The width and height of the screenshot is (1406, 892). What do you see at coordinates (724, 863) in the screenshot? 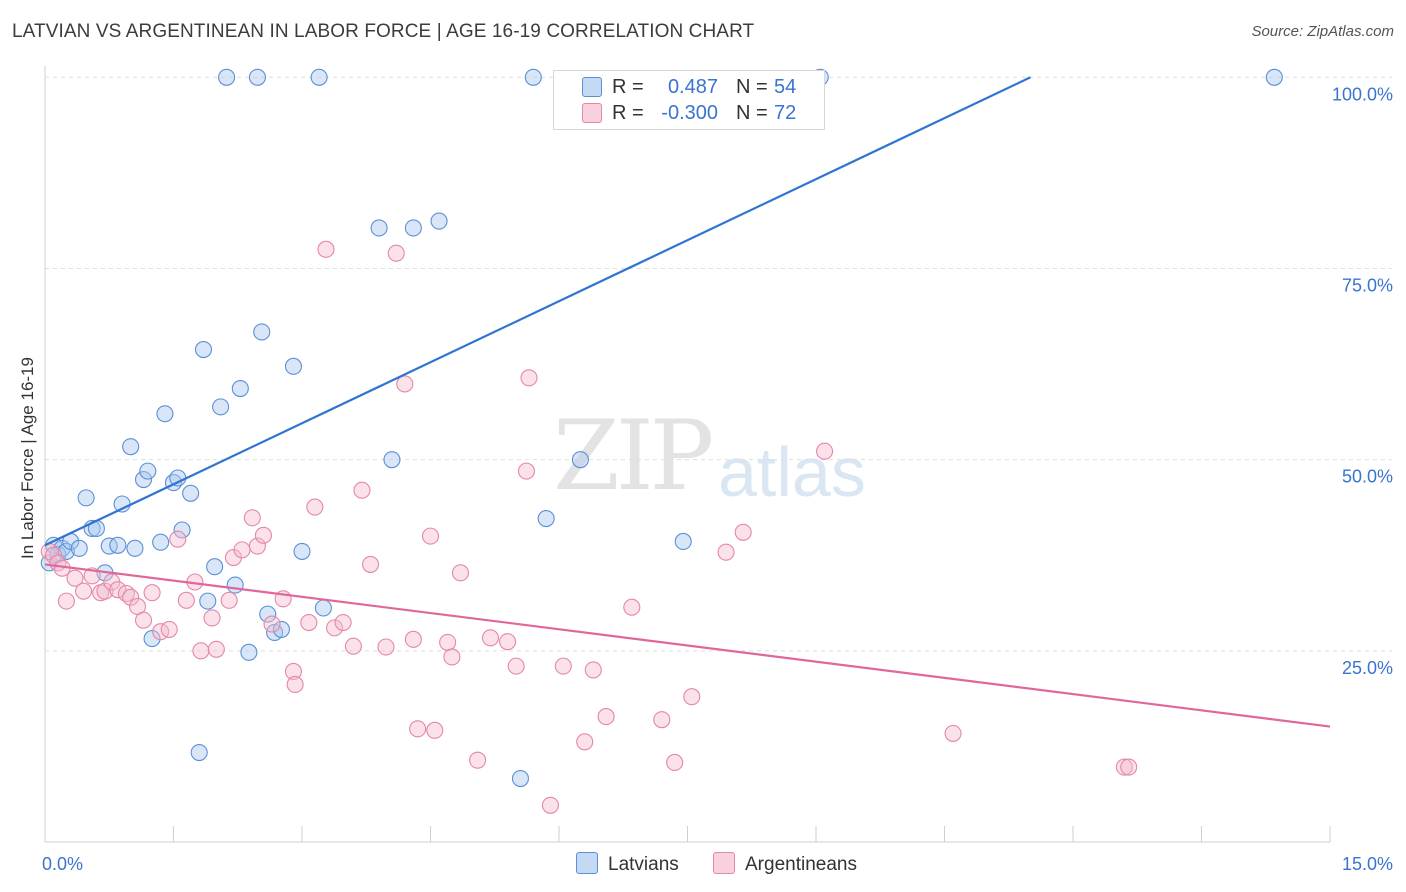
I see `bottom-argentineans-swatch` at bounding box center [724, 863].